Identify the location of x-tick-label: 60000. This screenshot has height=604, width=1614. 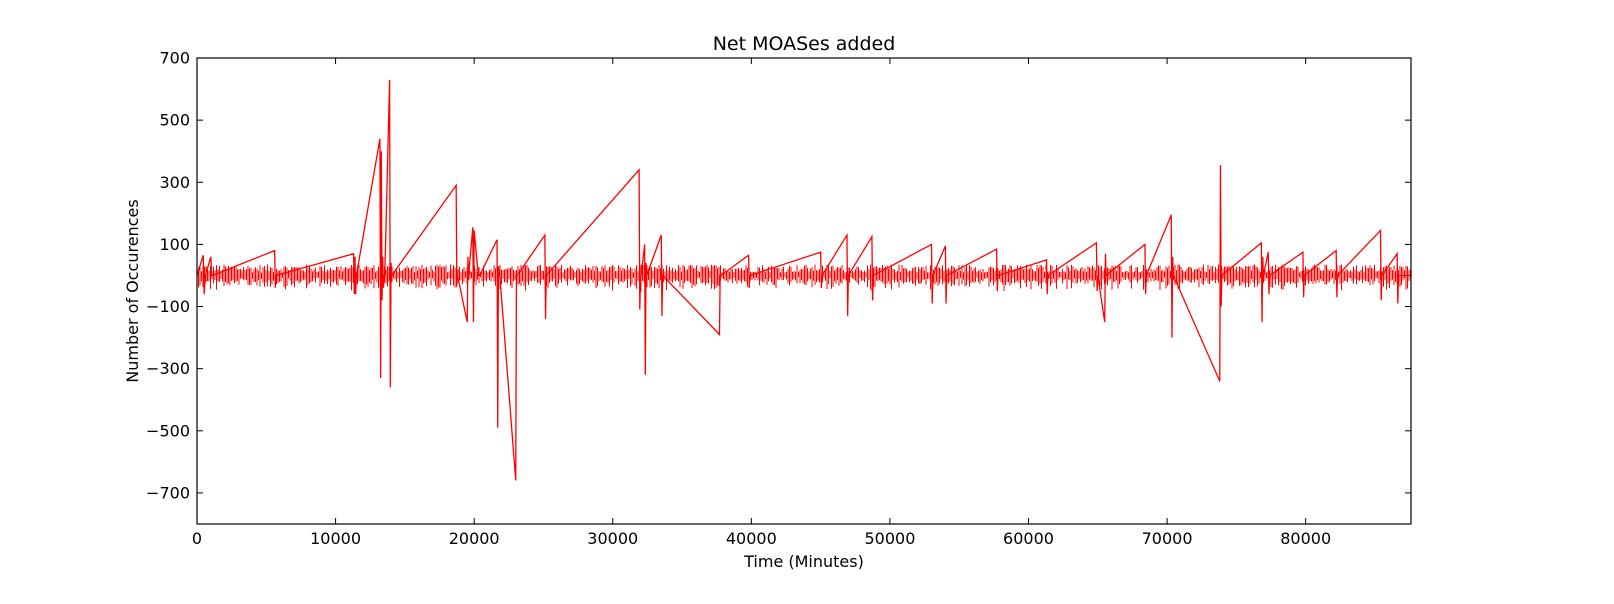
(1028, 538).